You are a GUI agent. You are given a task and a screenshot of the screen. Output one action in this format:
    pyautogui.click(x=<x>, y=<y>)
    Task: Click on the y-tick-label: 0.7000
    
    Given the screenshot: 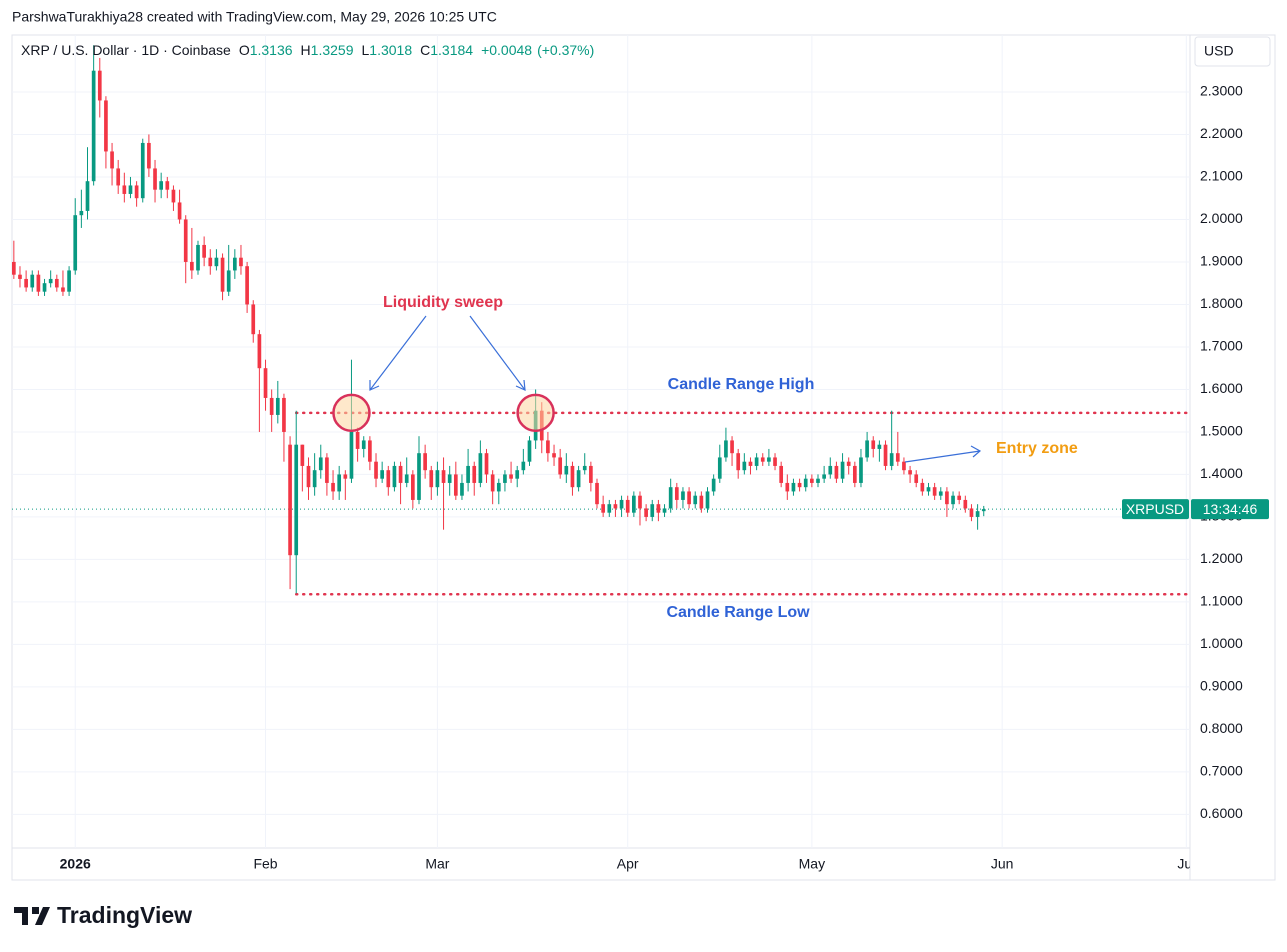 What is the action you would take?
    pyautogui.click(x=1221, y=771)
    